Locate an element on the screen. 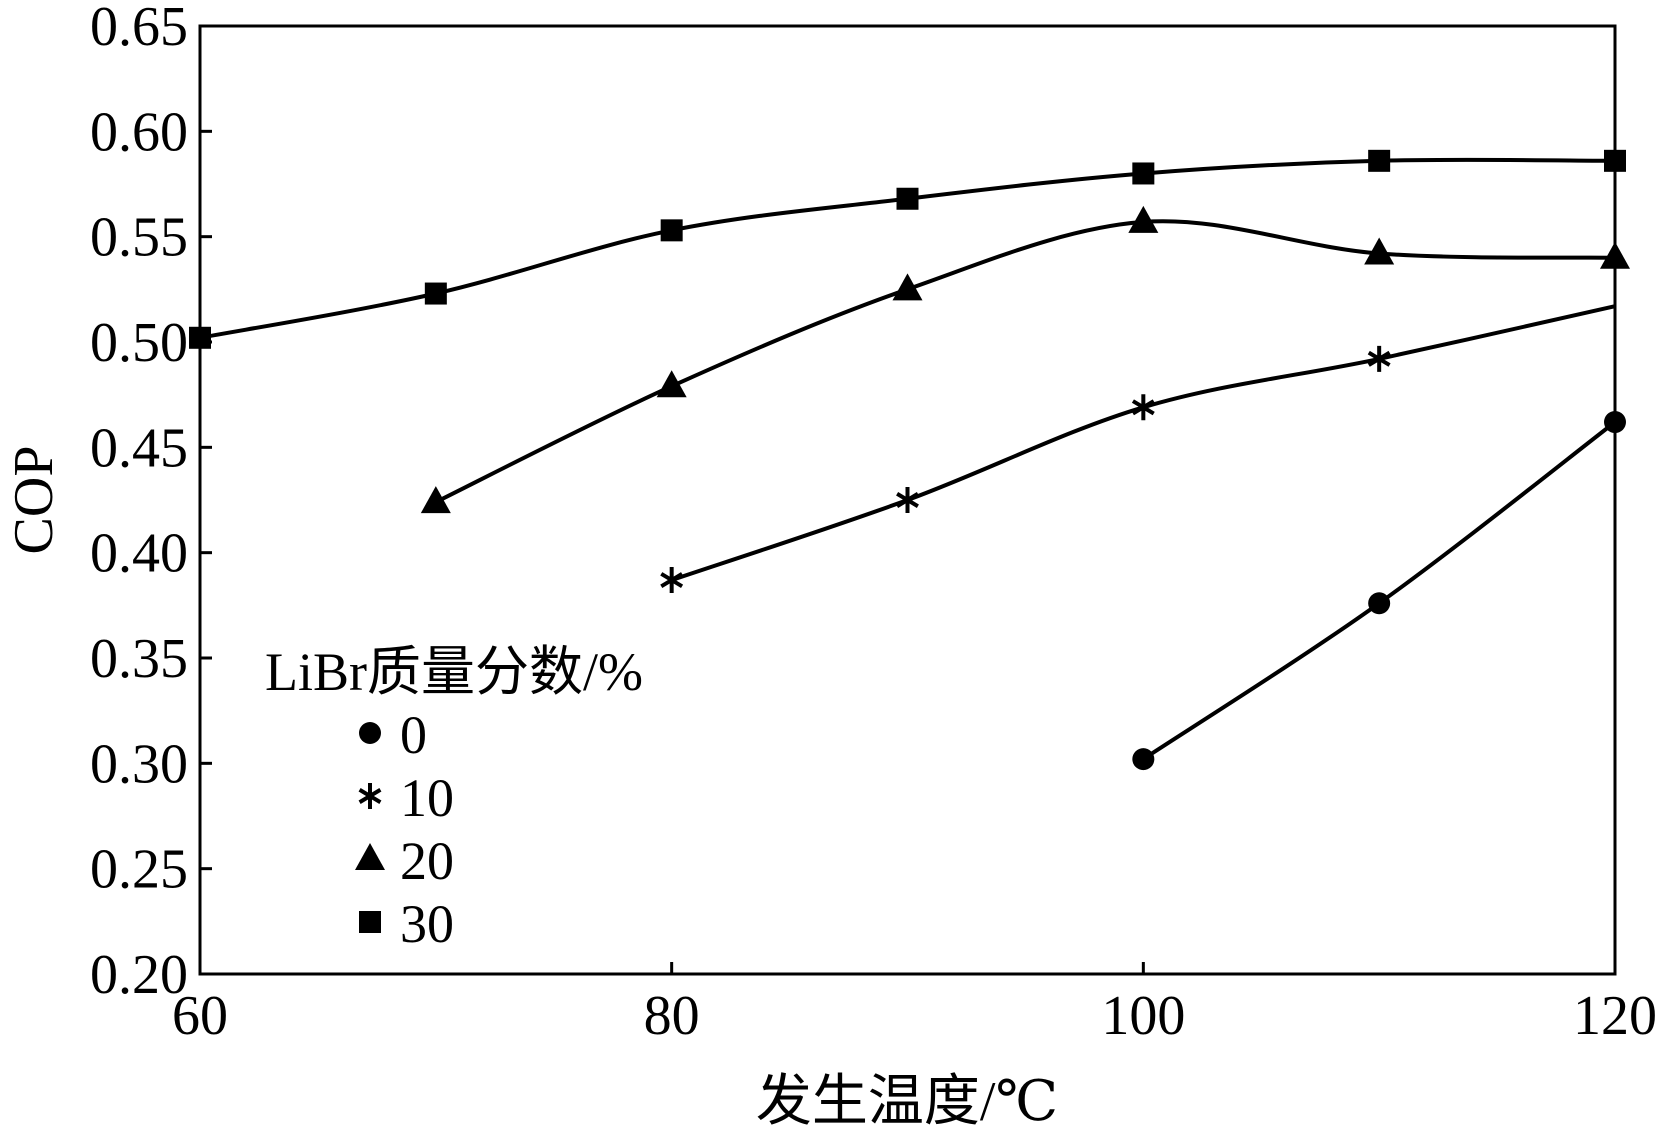 The width and height of the screenshot is (1658, 1139). y-tick-label: 0.40 is located at coordinates (139, 554).